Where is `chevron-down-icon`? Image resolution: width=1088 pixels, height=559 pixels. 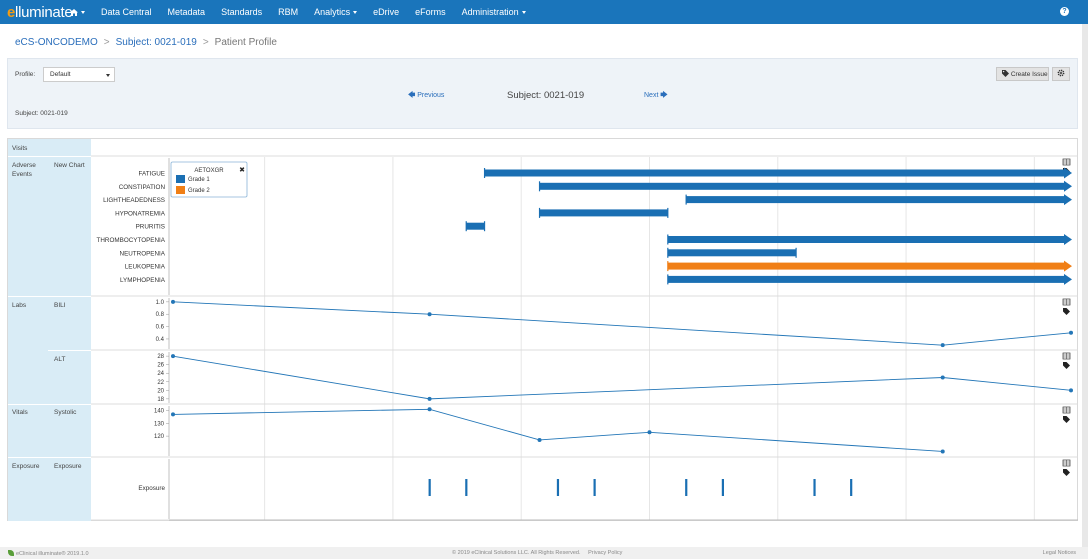
chevron-down-icon is located at coordinates (83, 12).